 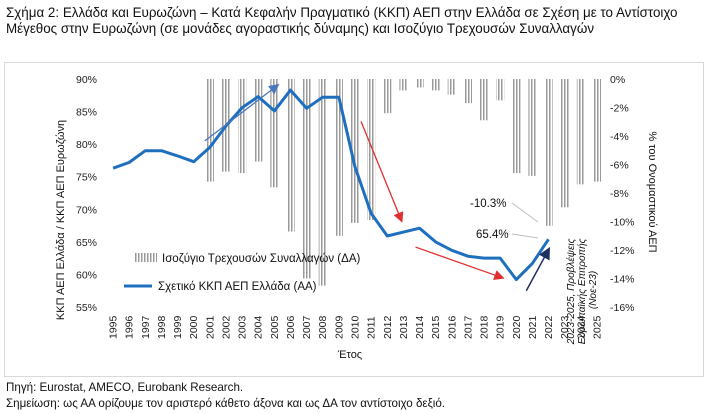 I want to click on bar-2005, so click(x=274, y=133).